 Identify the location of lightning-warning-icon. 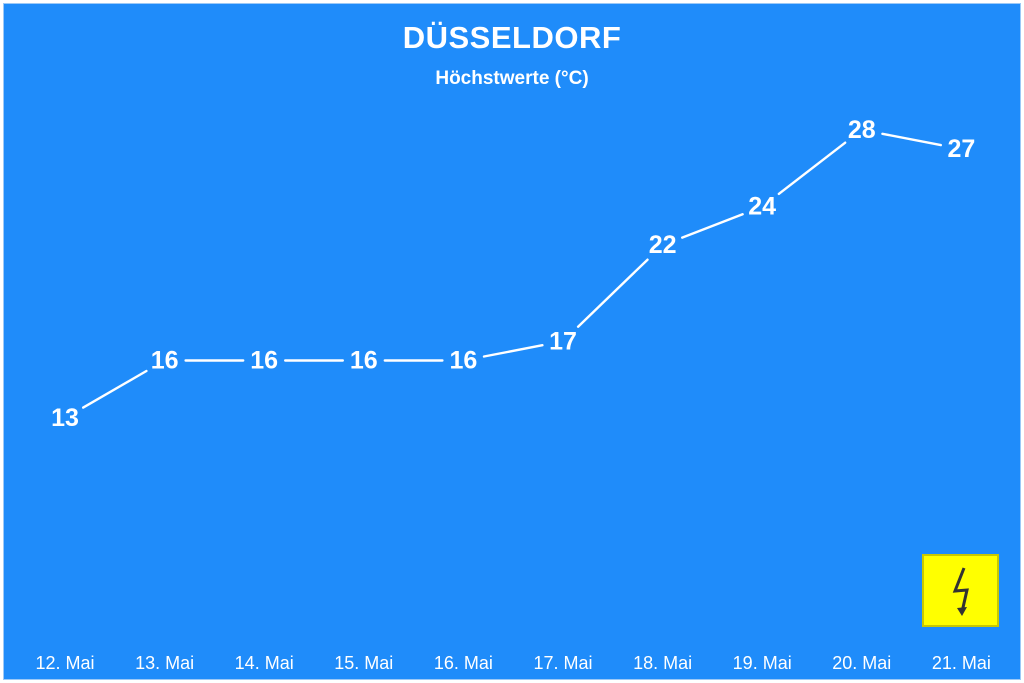
(960, 591).